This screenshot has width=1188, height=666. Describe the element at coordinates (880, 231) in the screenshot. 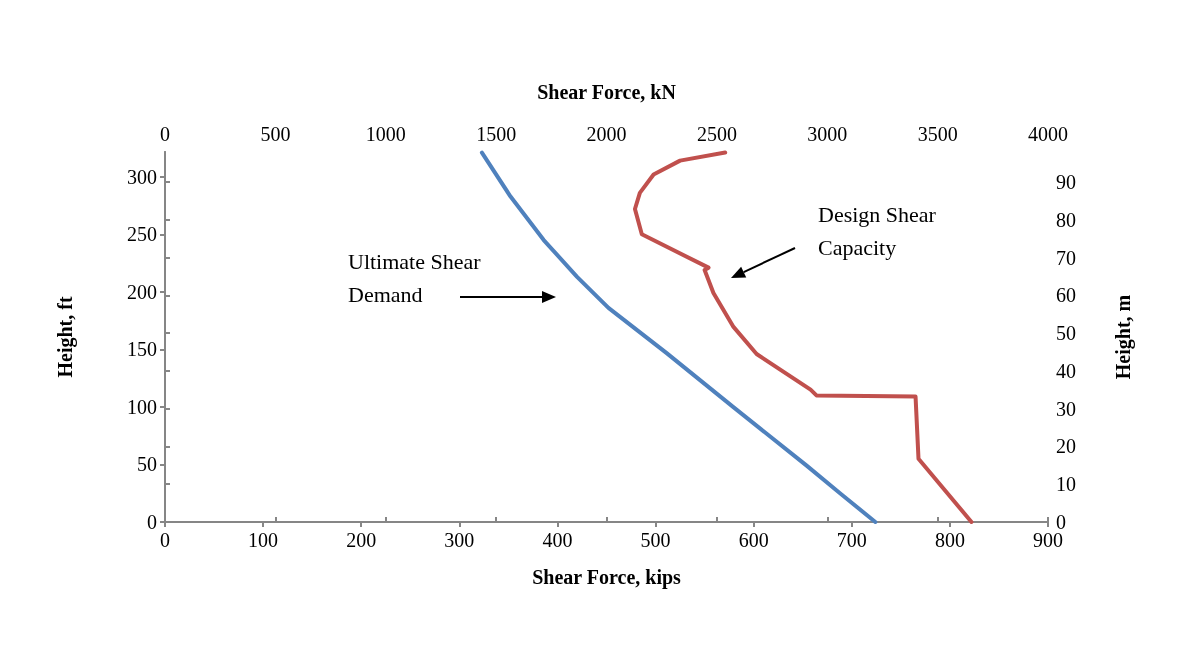

I see `annotation: Design Shear Capacity` at that location.